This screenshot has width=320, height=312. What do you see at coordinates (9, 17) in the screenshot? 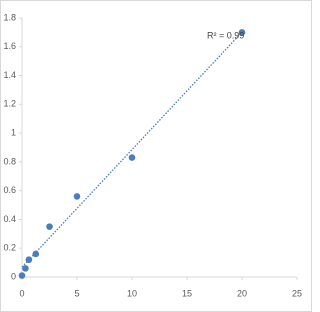
I see `y-tick-label: 1.8` at bounding box center [9, 17].